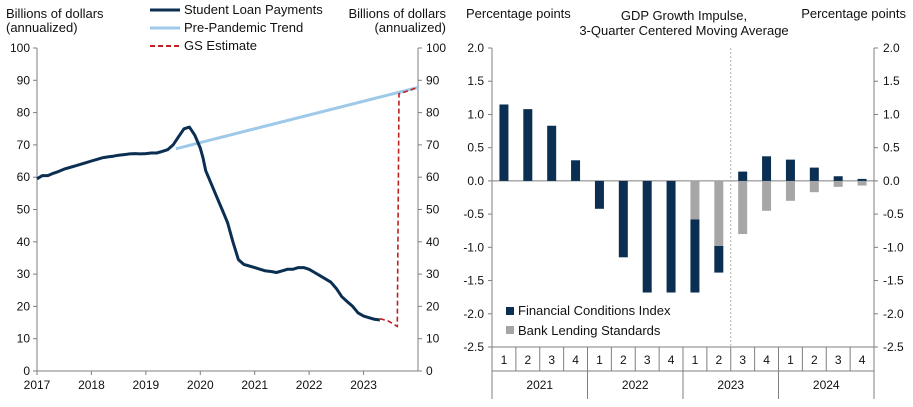 This screenshot has height=407, width=913. I want to click on series-line-gs-estimate, so click(399, 207).